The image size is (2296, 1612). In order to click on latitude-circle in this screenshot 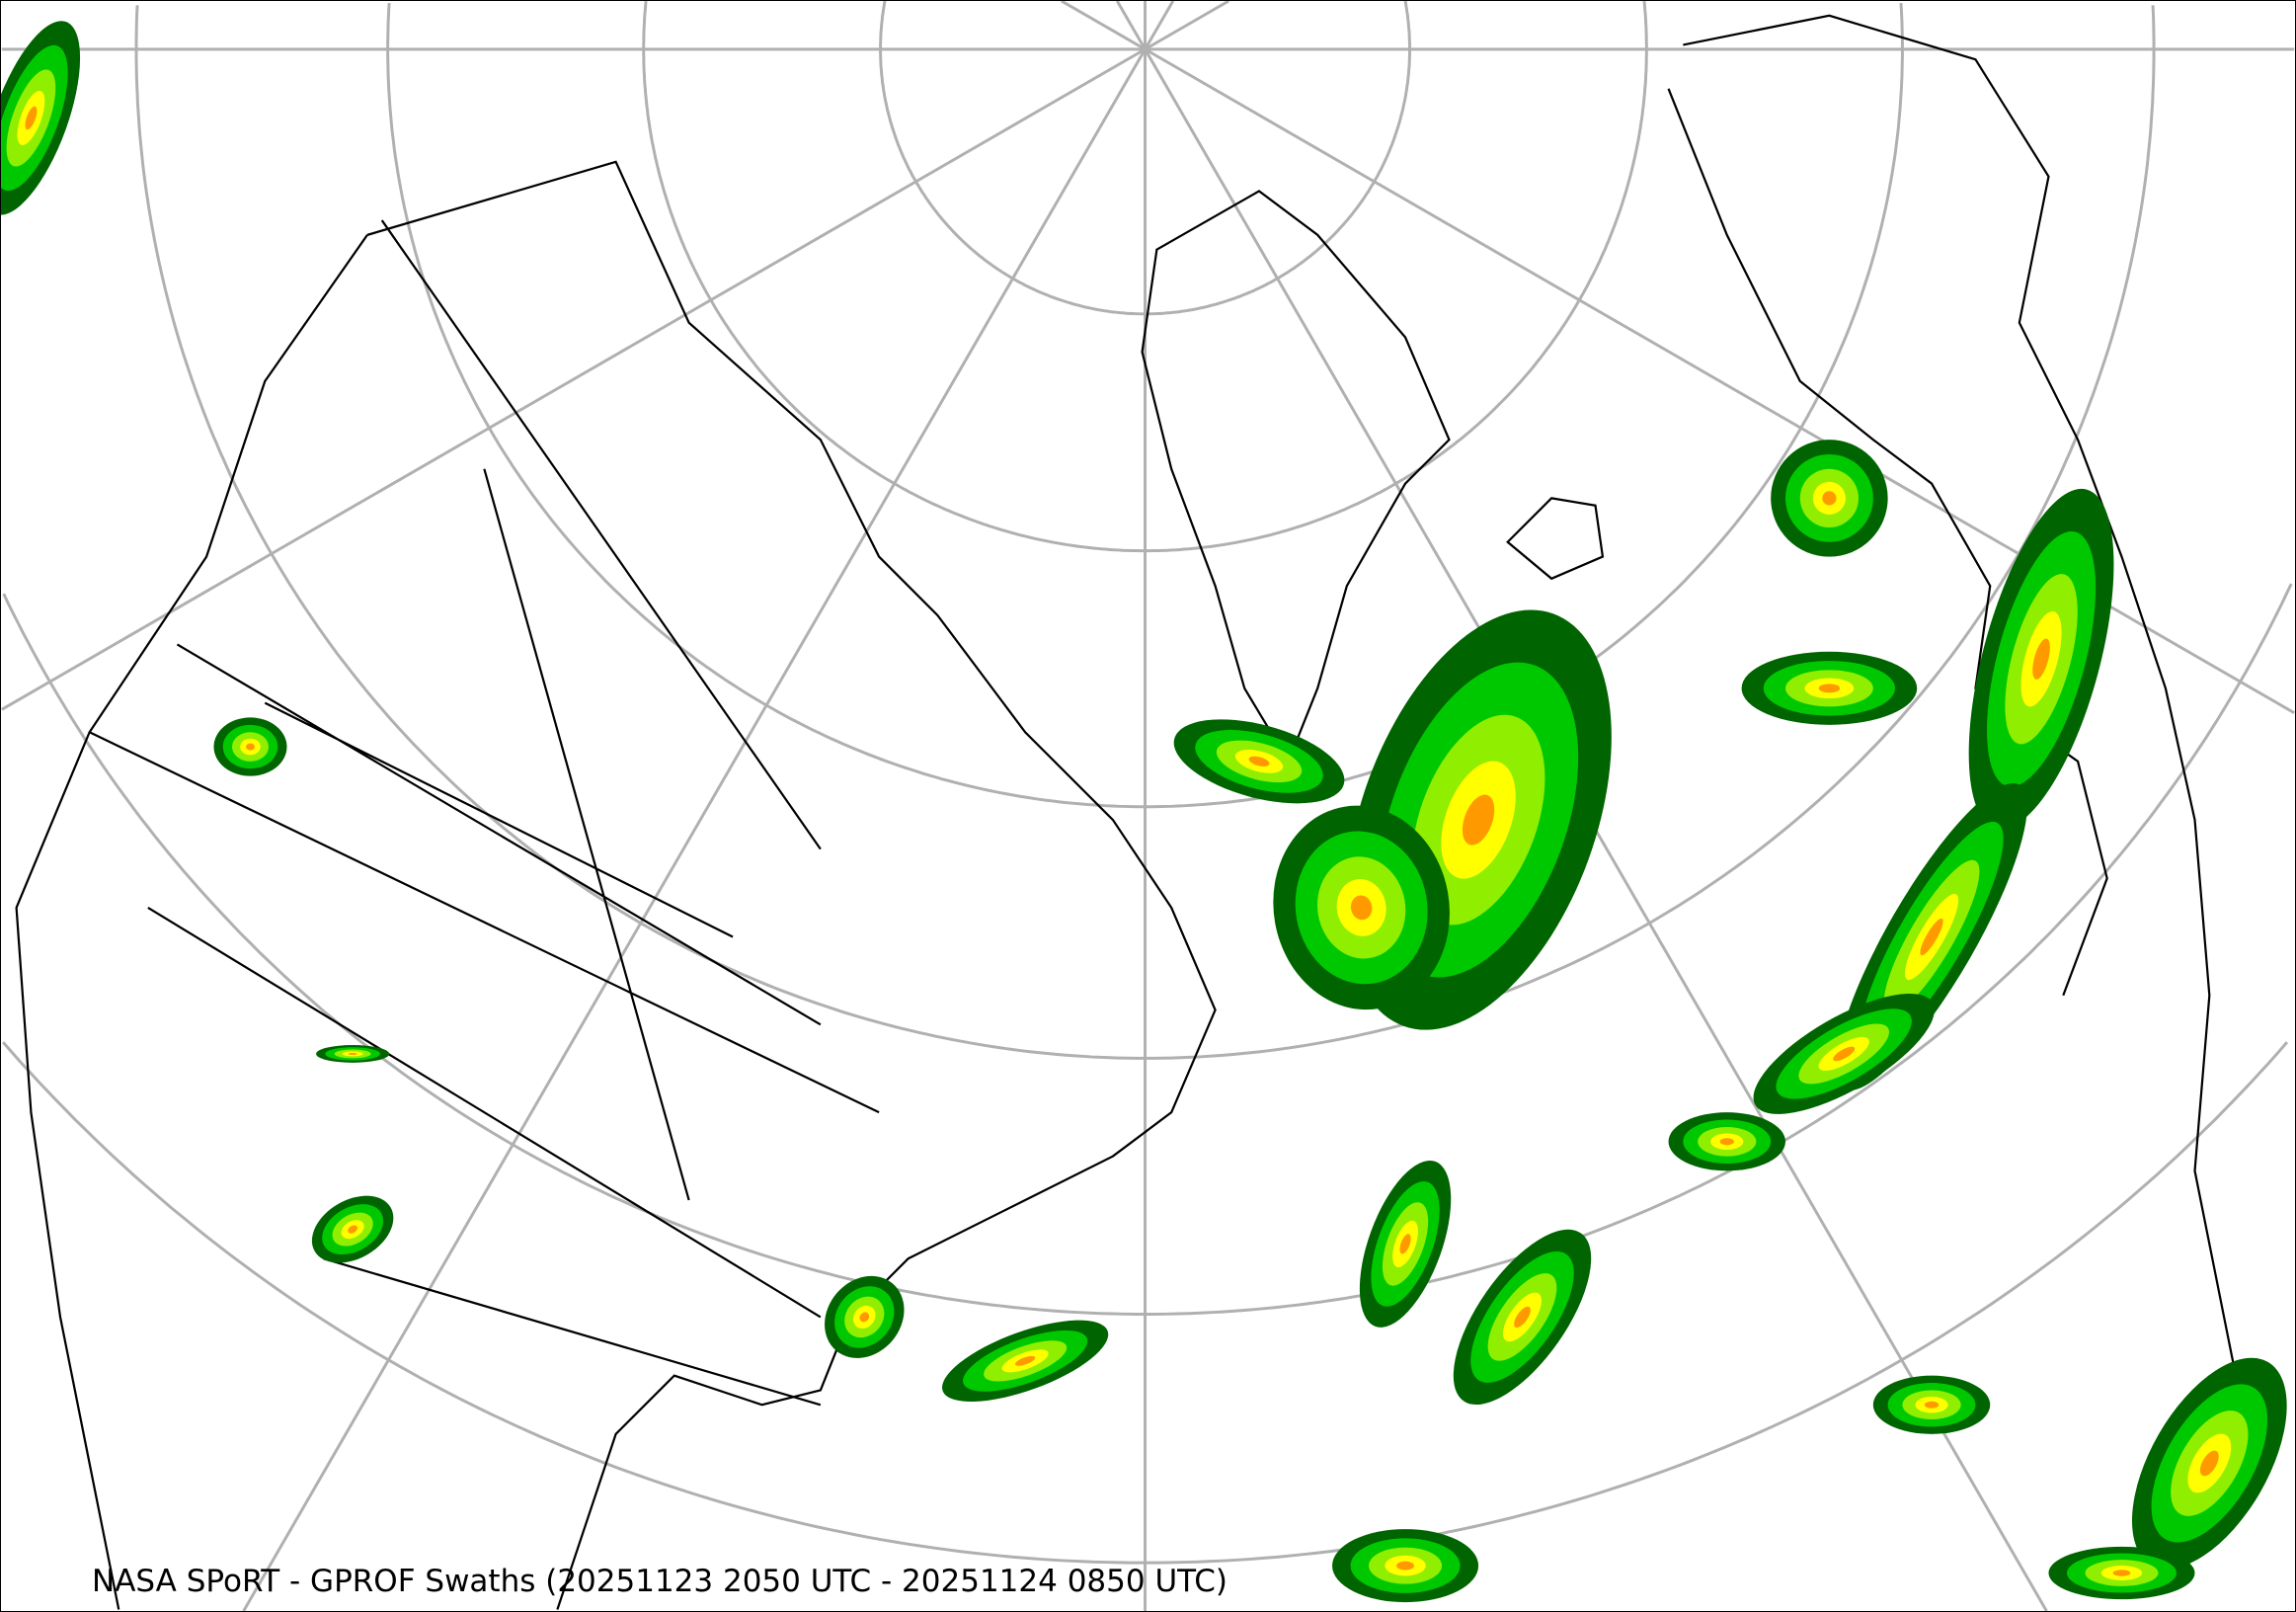, I will do `click(1145, 158)`.